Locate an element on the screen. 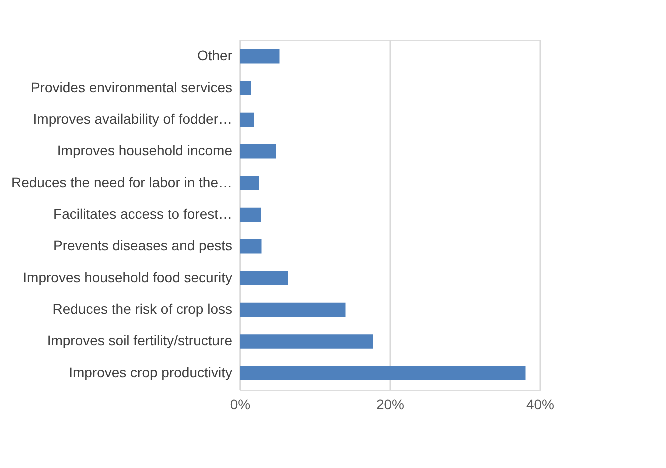 The width and height of the screenshot is (666, 468). y-tick-label: Improves soil fertility/structure is located at coordinates (140, 340).